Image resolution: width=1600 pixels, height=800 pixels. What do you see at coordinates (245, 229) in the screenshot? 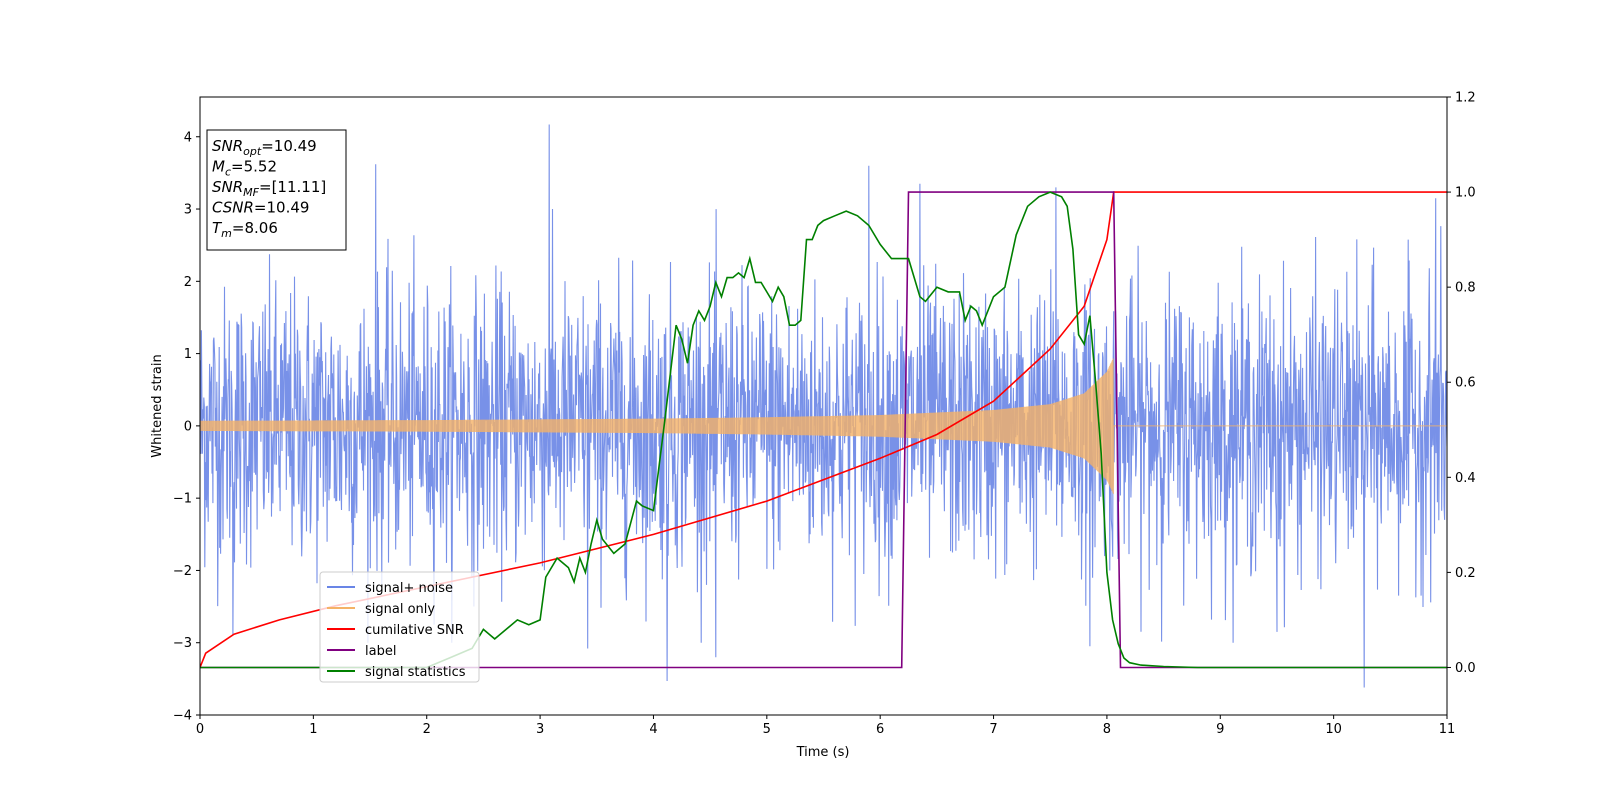
I see `info-line: Tm=8.06` at bounding box center [245, 229].